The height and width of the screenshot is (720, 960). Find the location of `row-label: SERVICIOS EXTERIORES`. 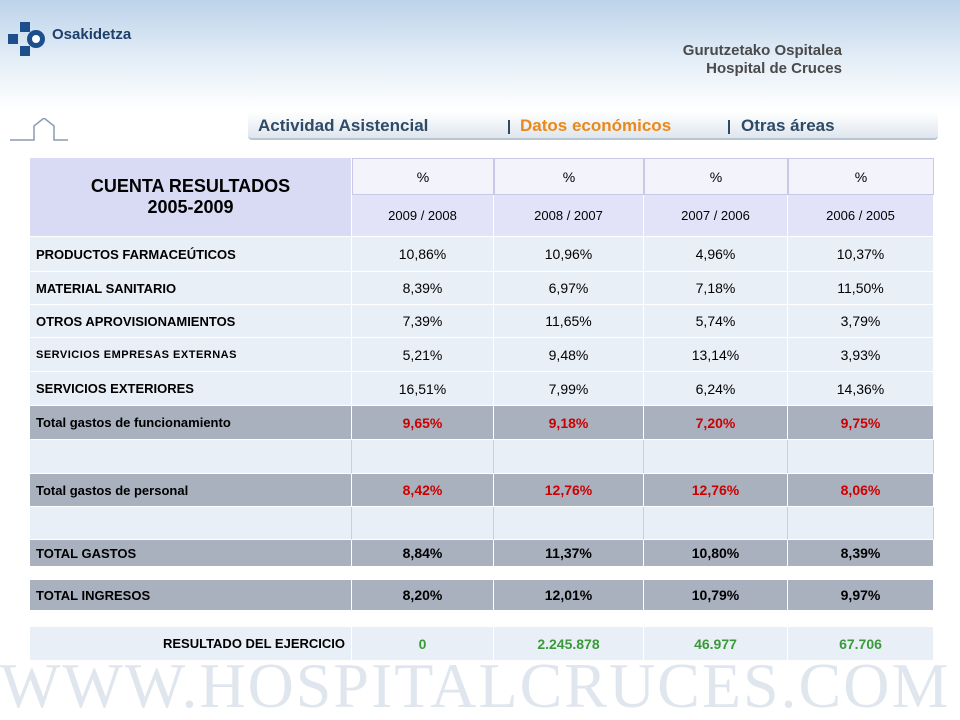

row-label: SERVICIOS EXTERIORES is located at coordinates (191, 389).